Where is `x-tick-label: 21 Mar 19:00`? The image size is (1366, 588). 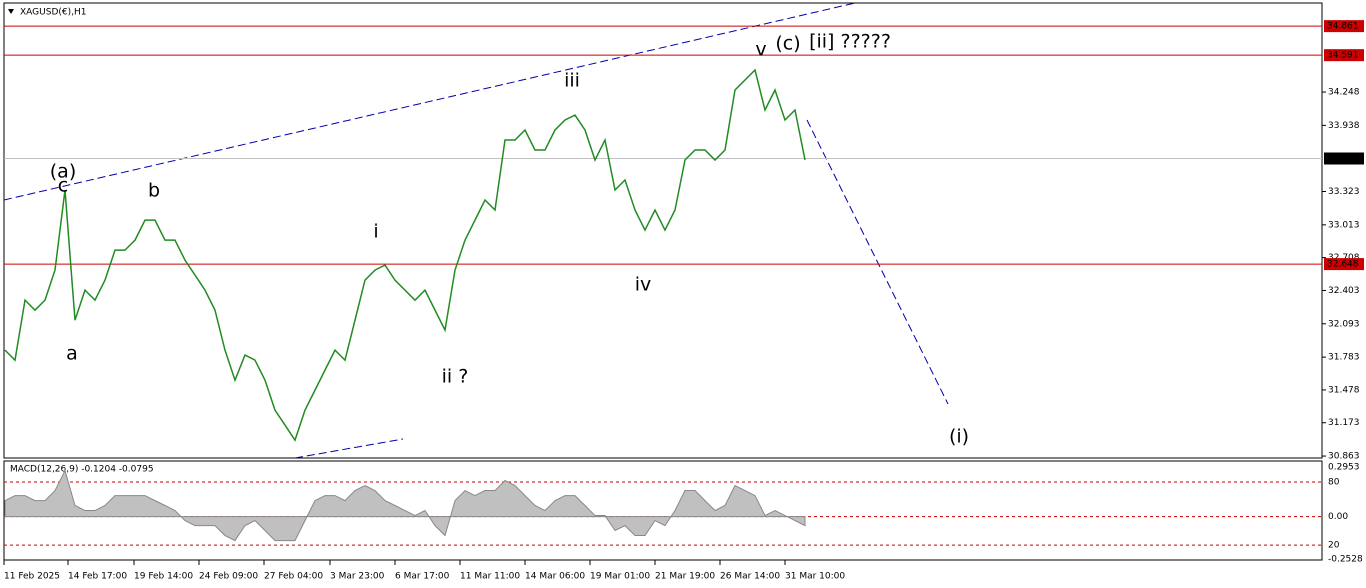
x-tick-label: 21 Mar 19:00 is located at coordinates (685, 577).